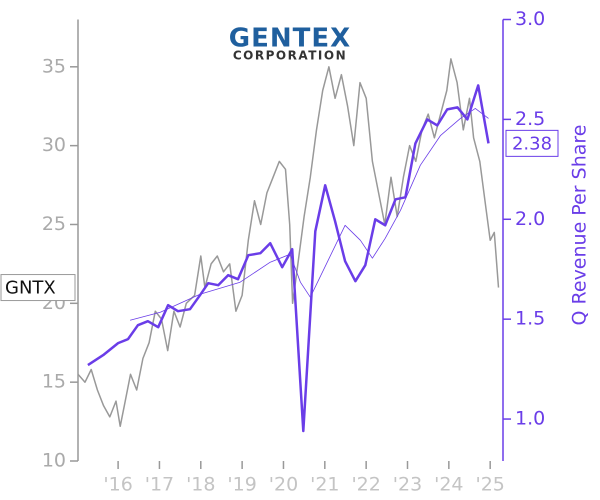 This screenshot has height=500, width=600. What do you see at coordinates (530, 419) in the screenshot?
I see `y2-tick-label: 1.0` at bounding box center [530, 419].